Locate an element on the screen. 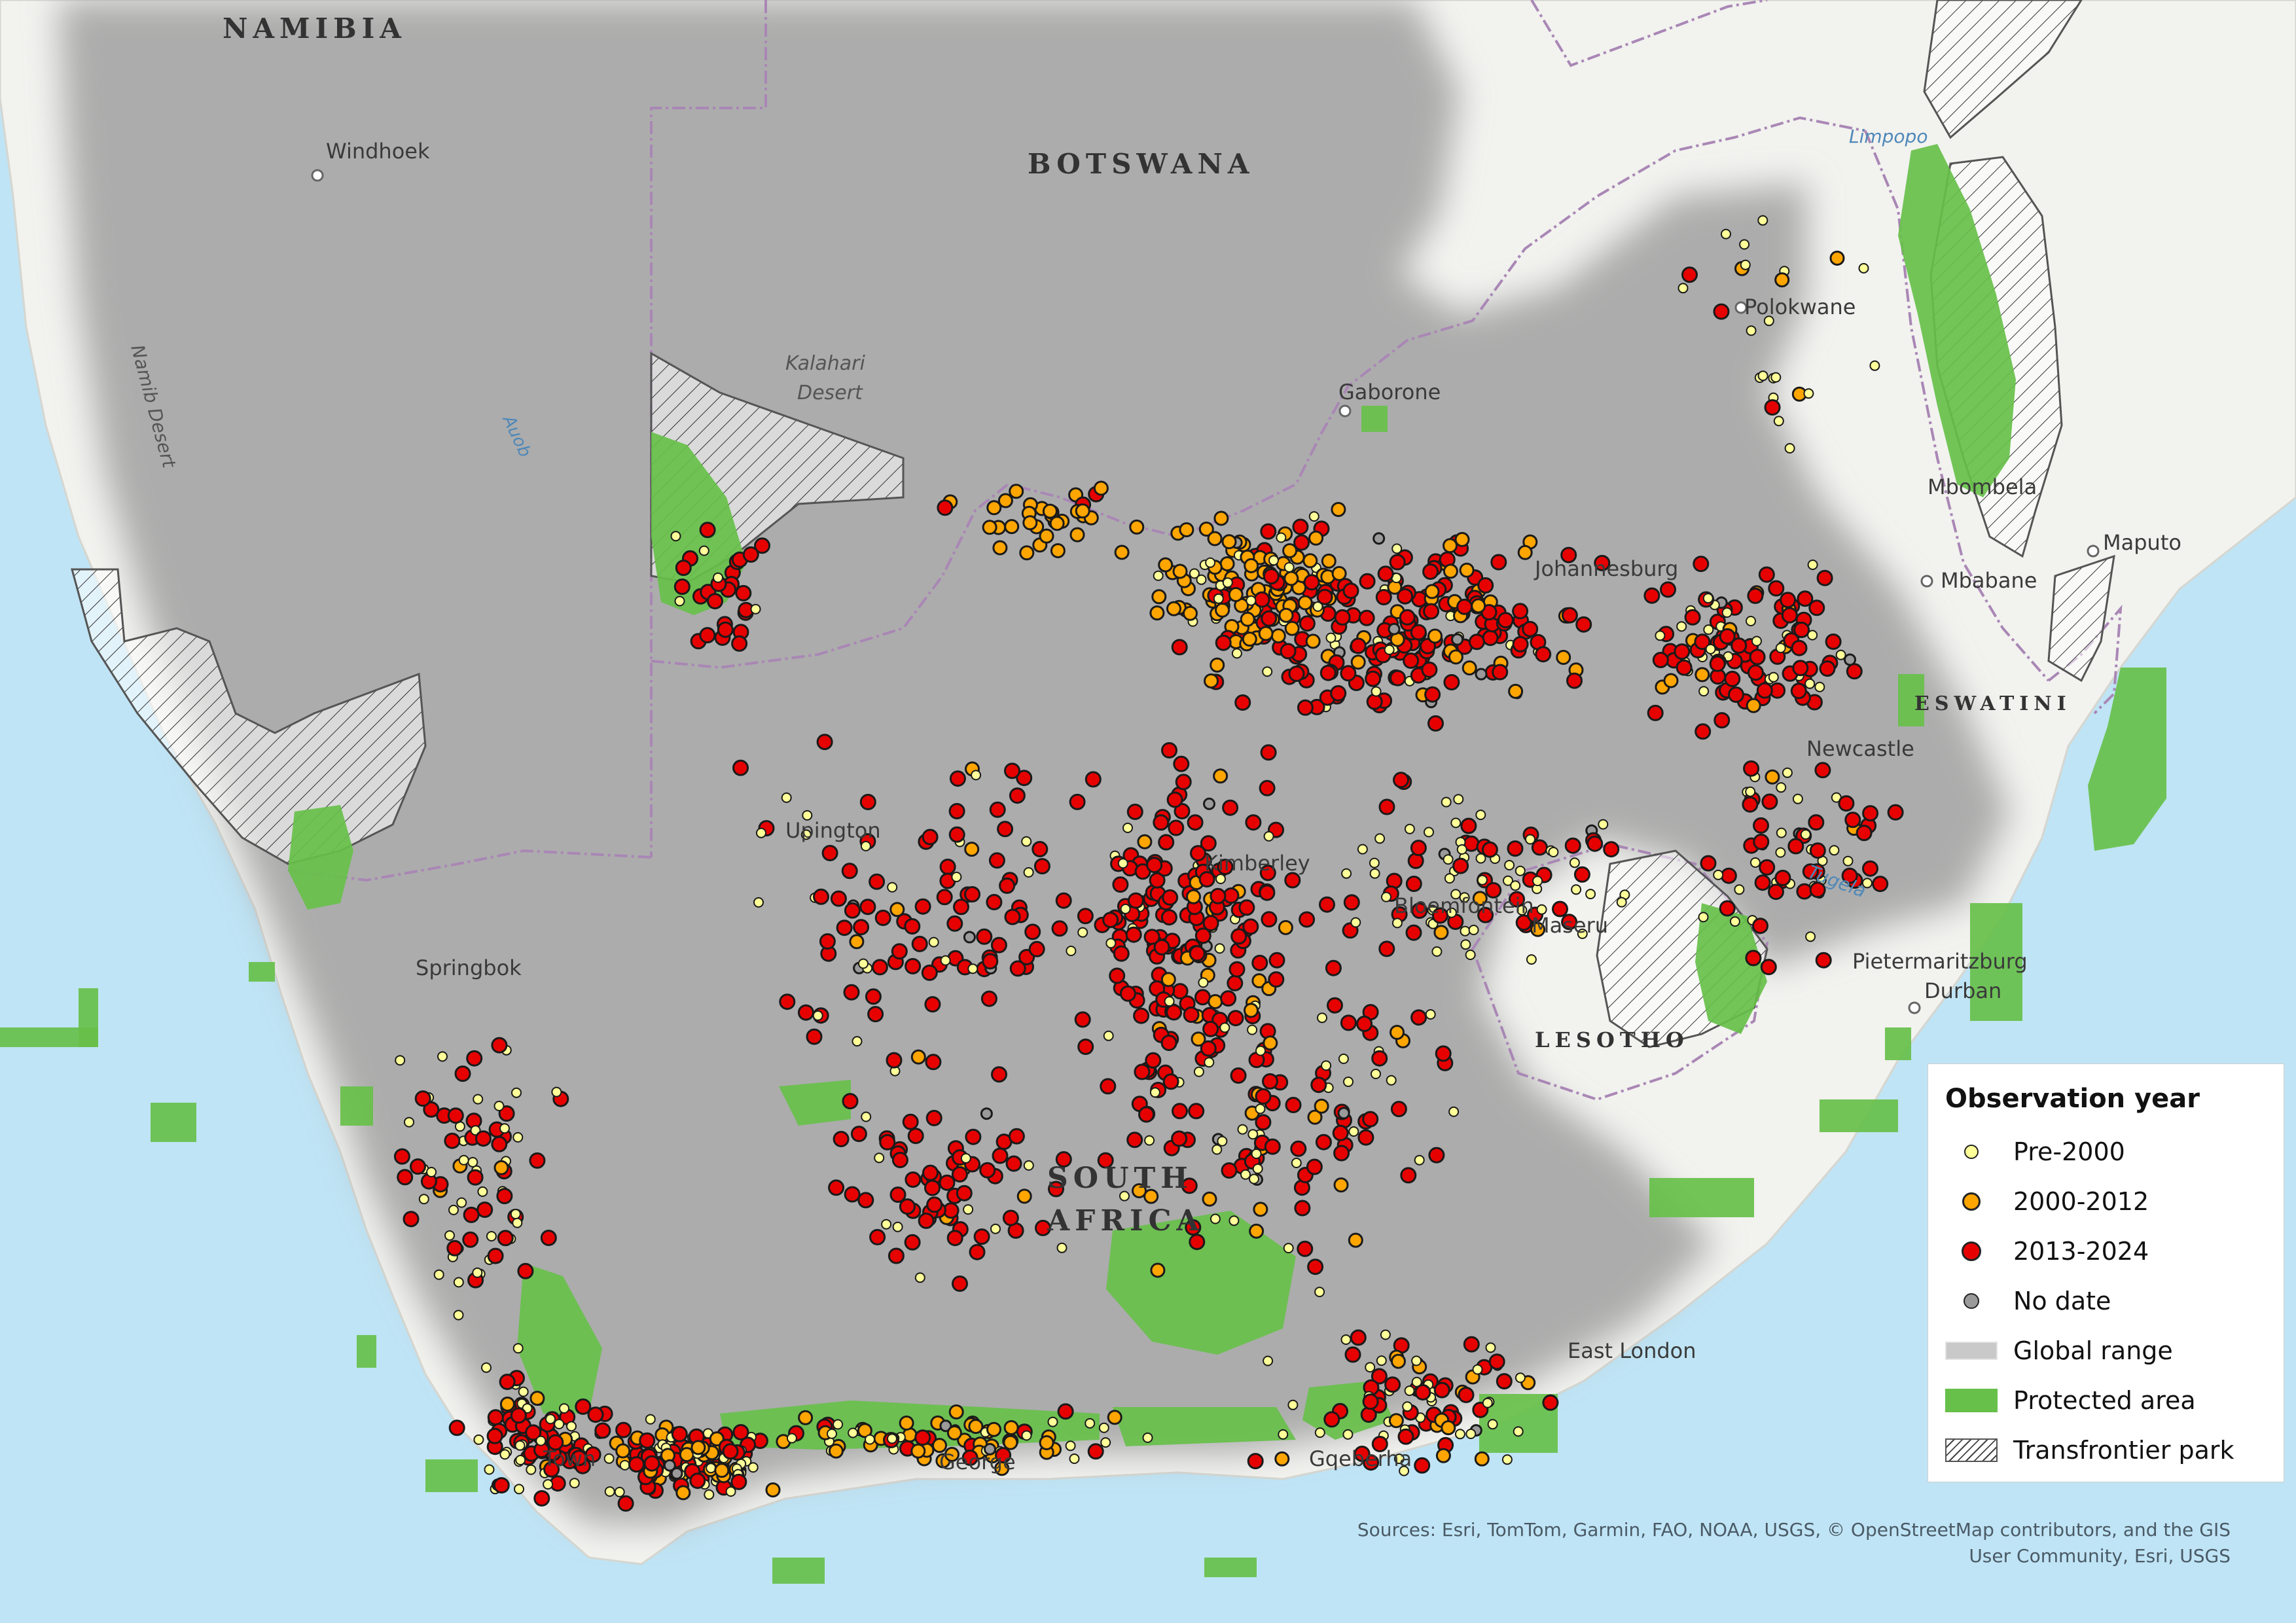 This screenshot has width=2296, height=1623. label-botswana: BOTSWANA is located at coordinates (1141, 164).